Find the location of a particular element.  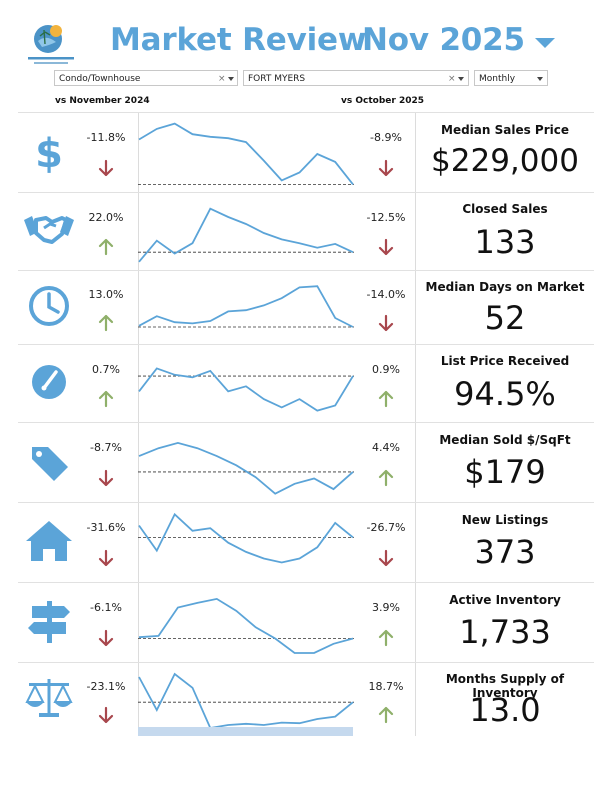

change-vs-year: 3.9% is located at coordinates (386, 607).